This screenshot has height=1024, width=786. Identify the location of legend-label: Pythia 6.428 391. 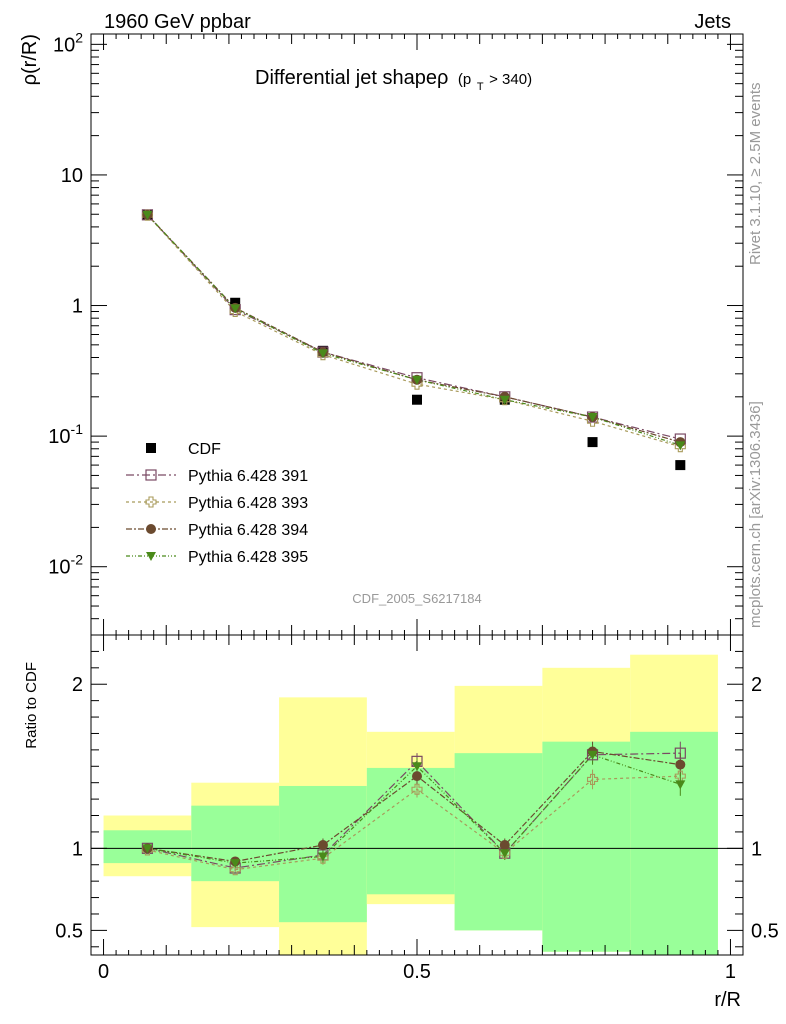
(248, 476).